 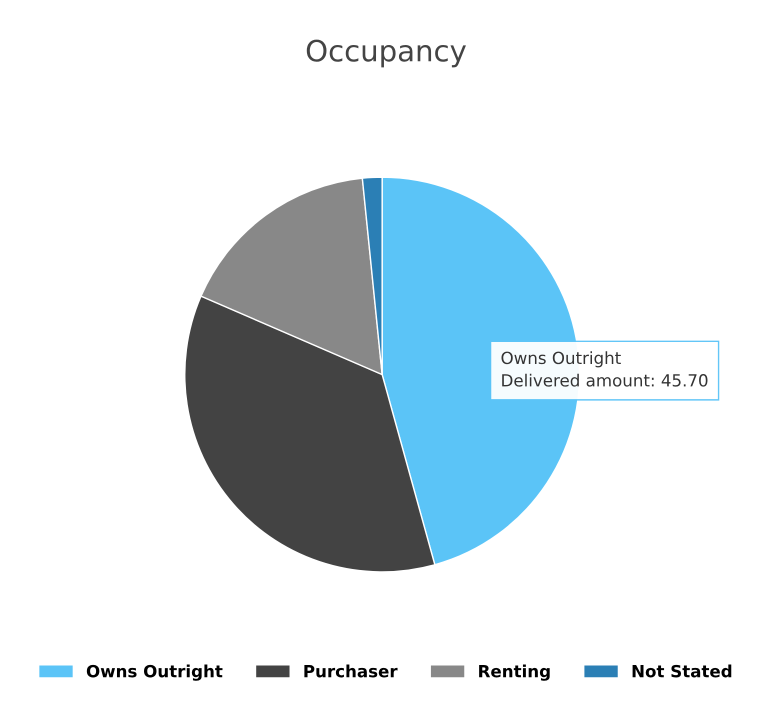 What do you see at coordinates (682, 671) in the screenshot?
I see `legend-label: Not Stated` at bounding box center [682, 671].